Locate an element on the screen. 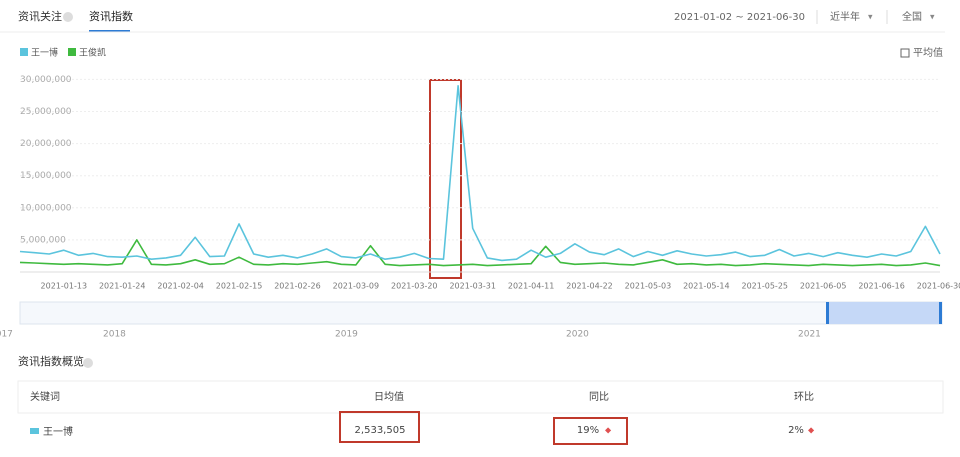 The width and height of the screenshot is (960, 457). x-tick-label: 2021-06-05 is located at coordinates (823, 286).